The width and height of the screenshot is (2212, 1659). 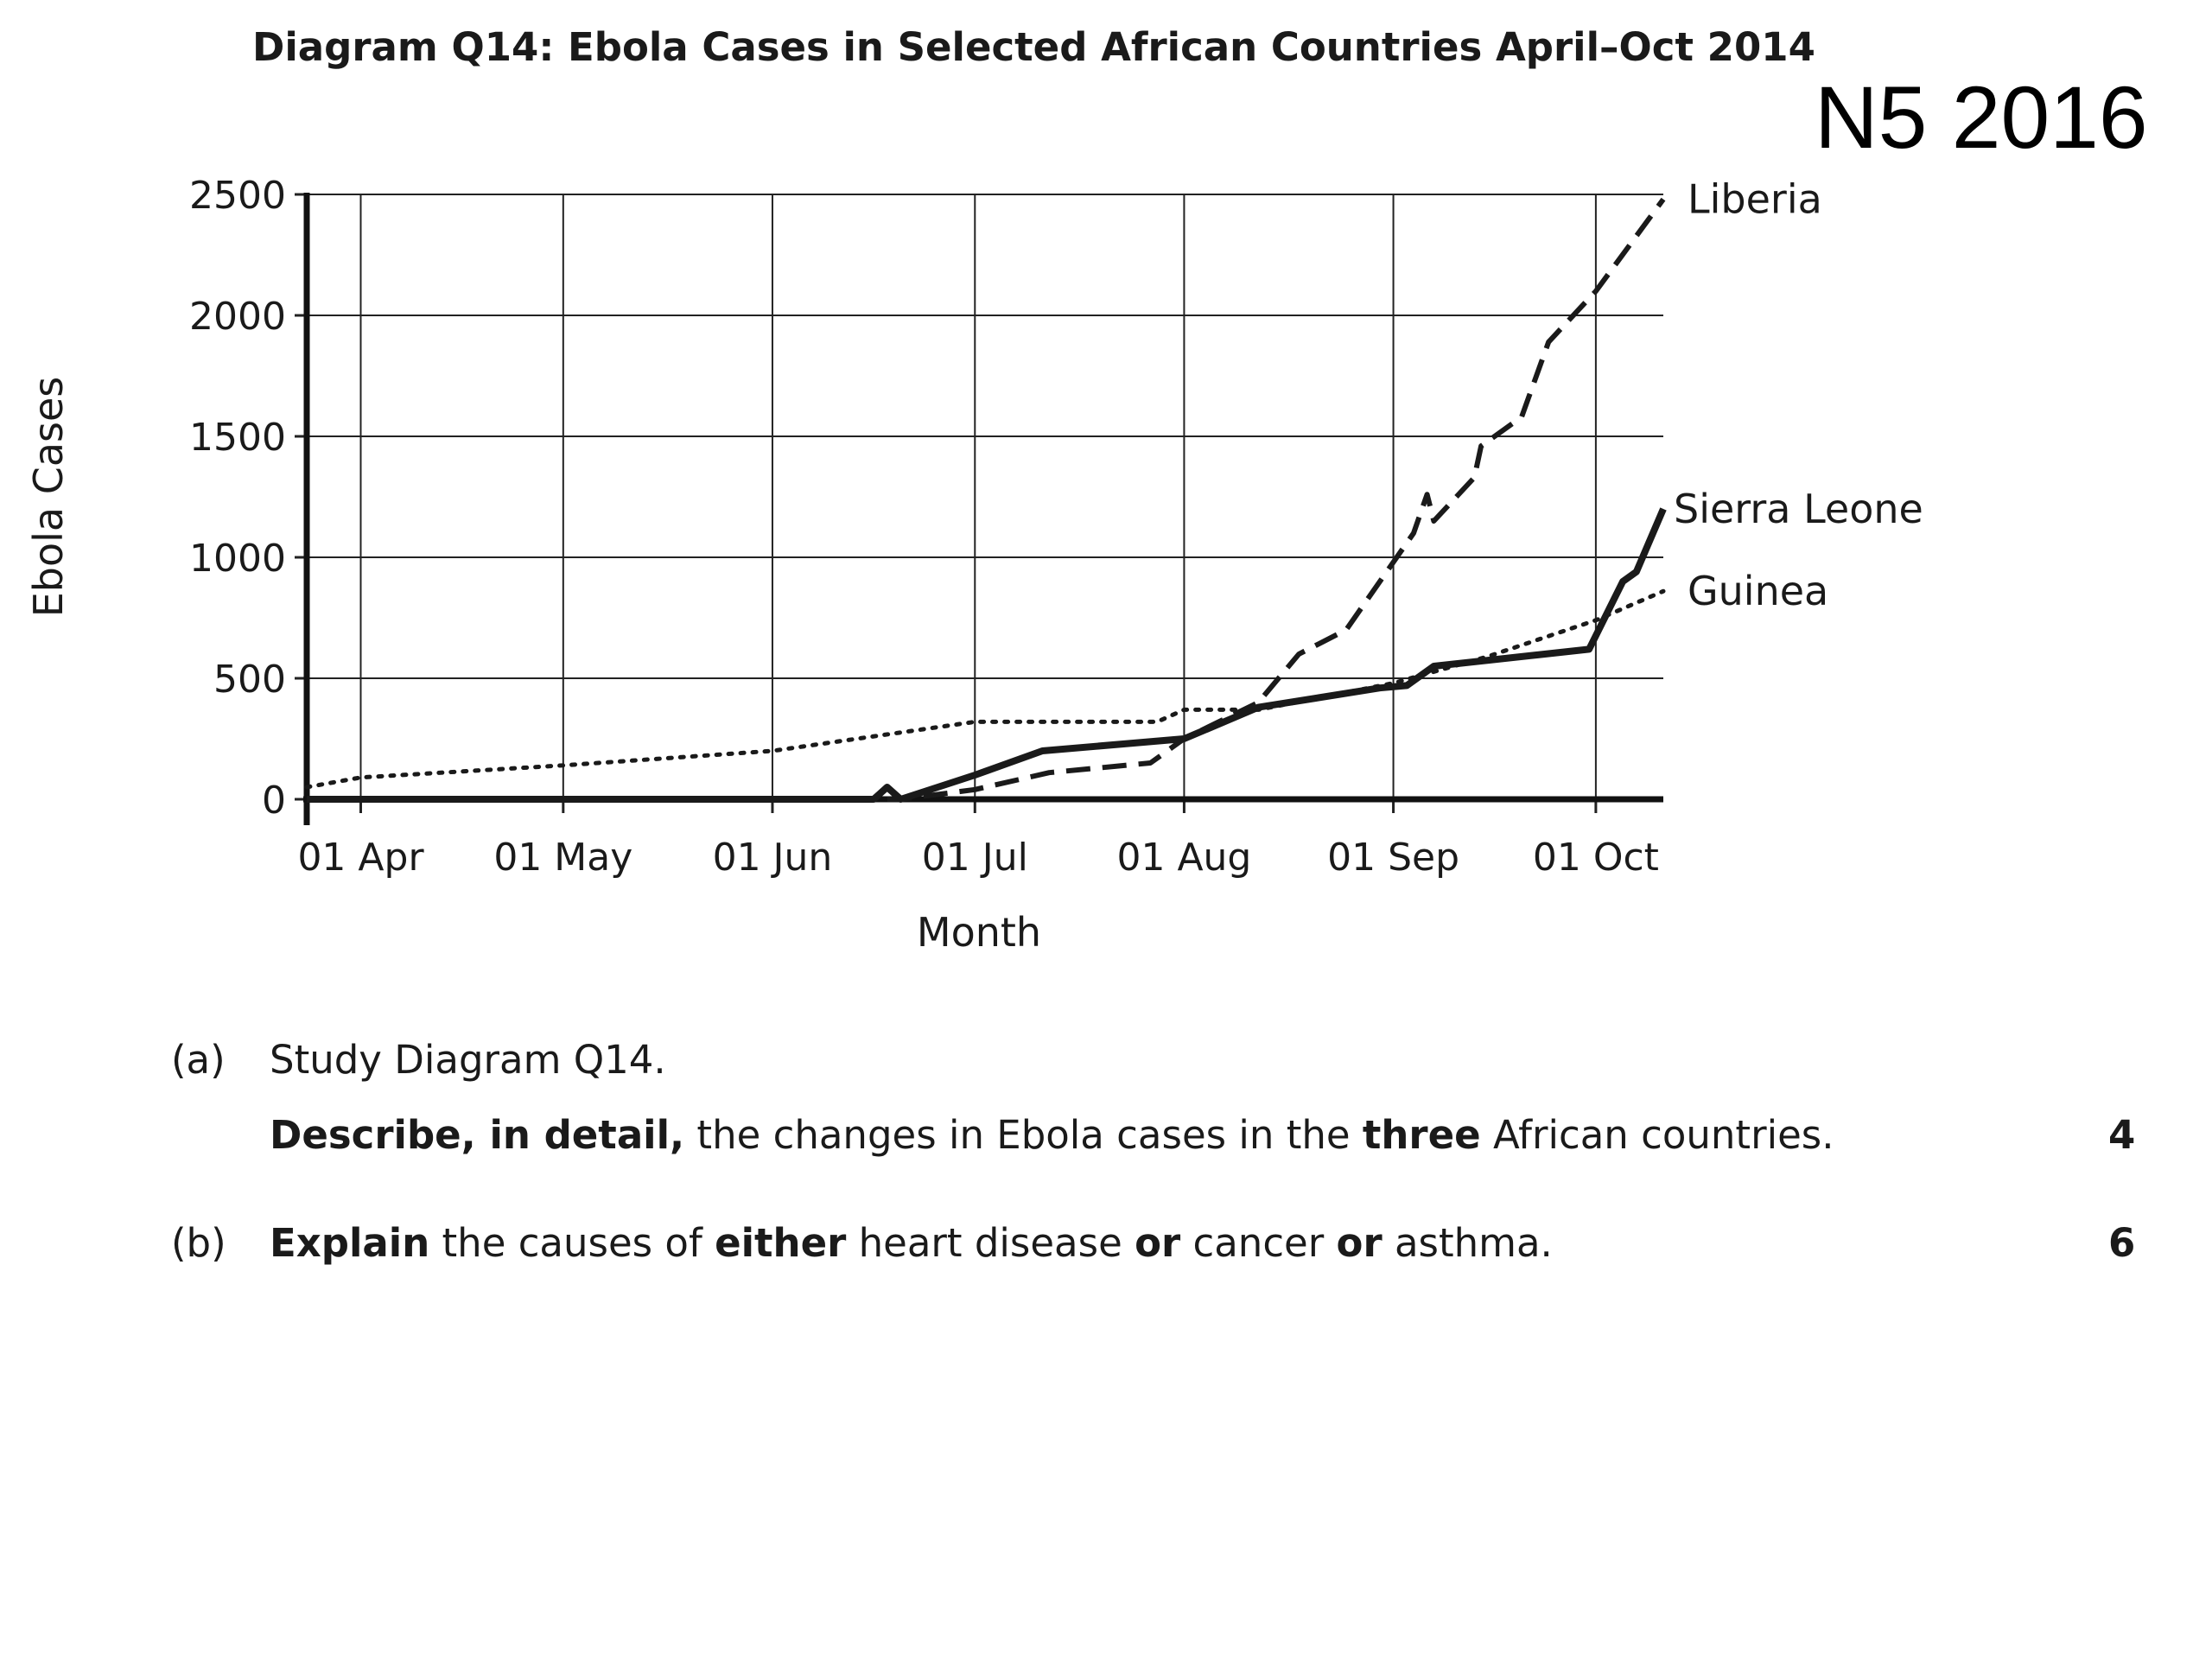 What do you see at coordinates (237, 438) in the screenshot?
I see `y-tick-label: 1500` at bounding box center [237, 438].